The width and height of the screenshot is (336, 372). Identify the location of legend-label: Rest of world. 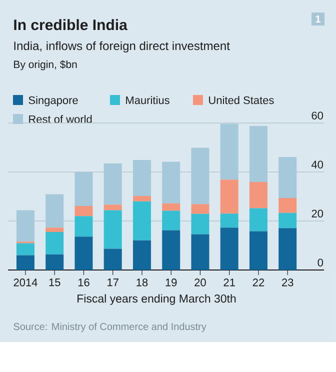
(60, 119).